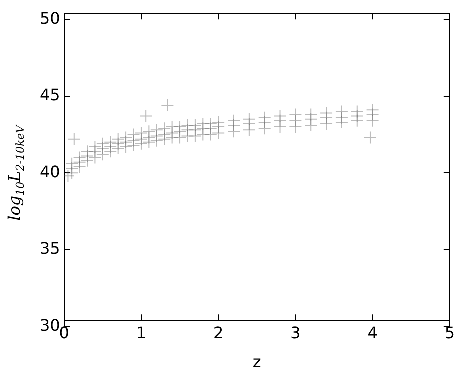 The height and width of the screenshot is (379, 465). I want to click on x-tick-label: 4, so click(373, 332).